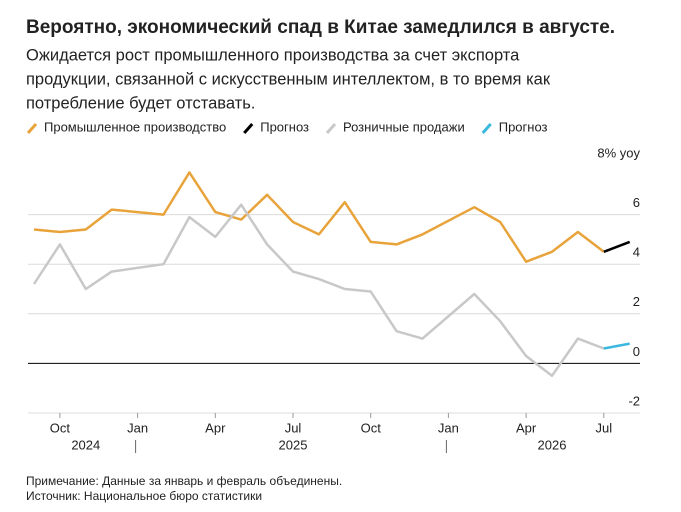 This screenshot has height=512, width=681. Describe the element at coordinates (618, 152) in the screenshot. I see `y-tick-label: 8% yoy` at that location.